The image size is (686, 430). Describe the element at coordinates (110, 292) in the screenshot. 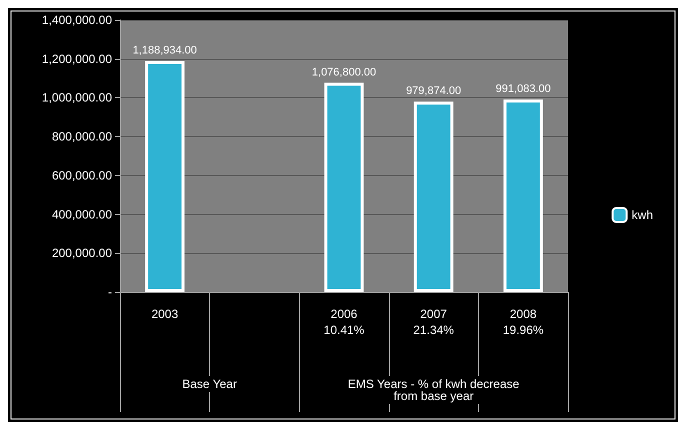

I see `y-tick-label: -` at that location.